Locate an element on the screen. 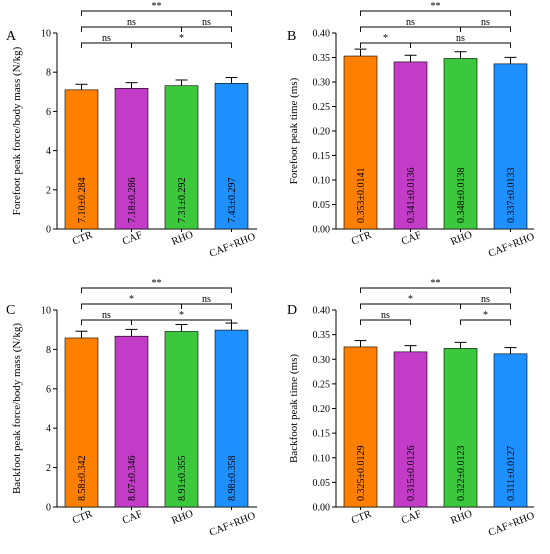  y-tick-label: 8 is located at coordinates (48, 73).